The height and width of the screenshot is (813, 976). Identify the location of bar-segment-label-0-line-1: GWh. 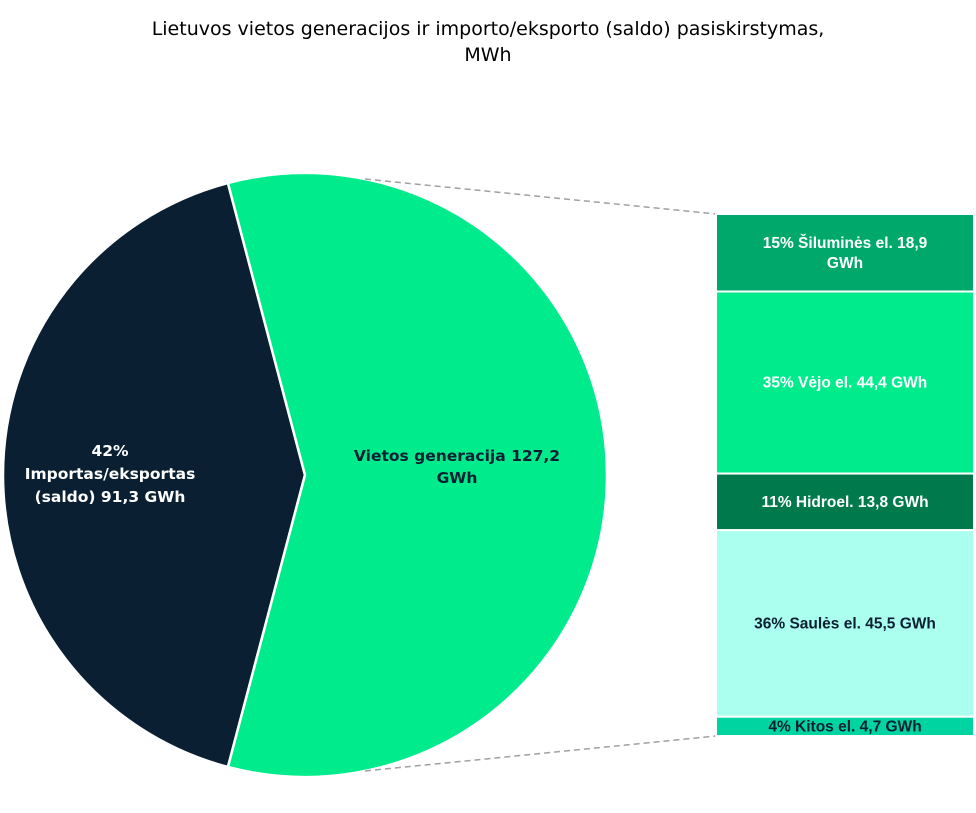
(845, 263).